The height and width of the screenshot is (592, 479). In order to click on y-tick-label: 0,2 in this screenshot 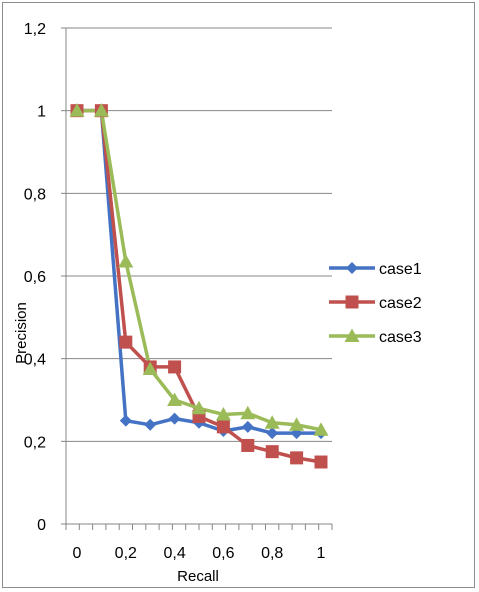, I will do `click(35, 442)`.